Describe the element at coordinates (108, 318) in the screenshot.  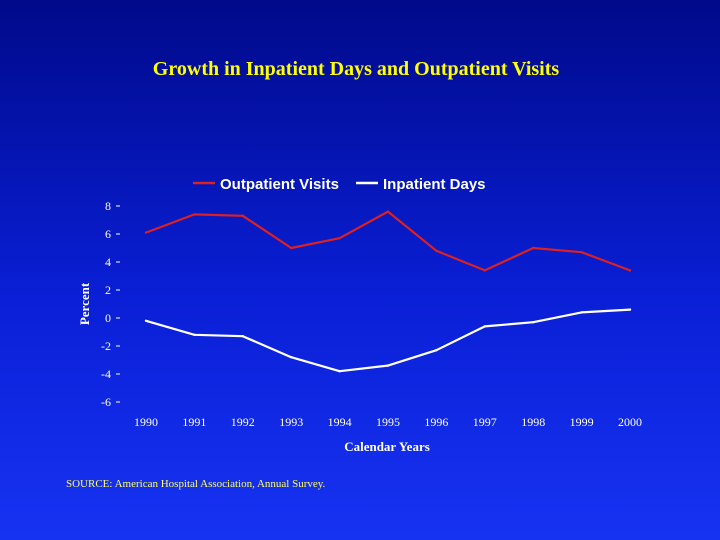
I see `y-tick-label: 0` at that location.